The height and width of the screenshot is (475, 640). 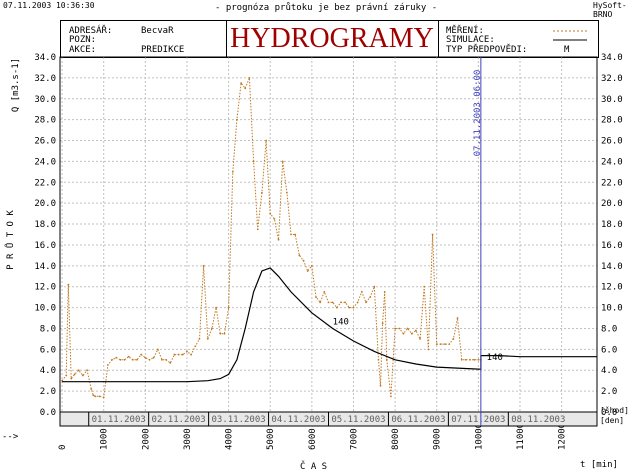 I want to click on legend-label-typ: TYP PŘEDPOVĚDI:, so click(x=487, y=50).